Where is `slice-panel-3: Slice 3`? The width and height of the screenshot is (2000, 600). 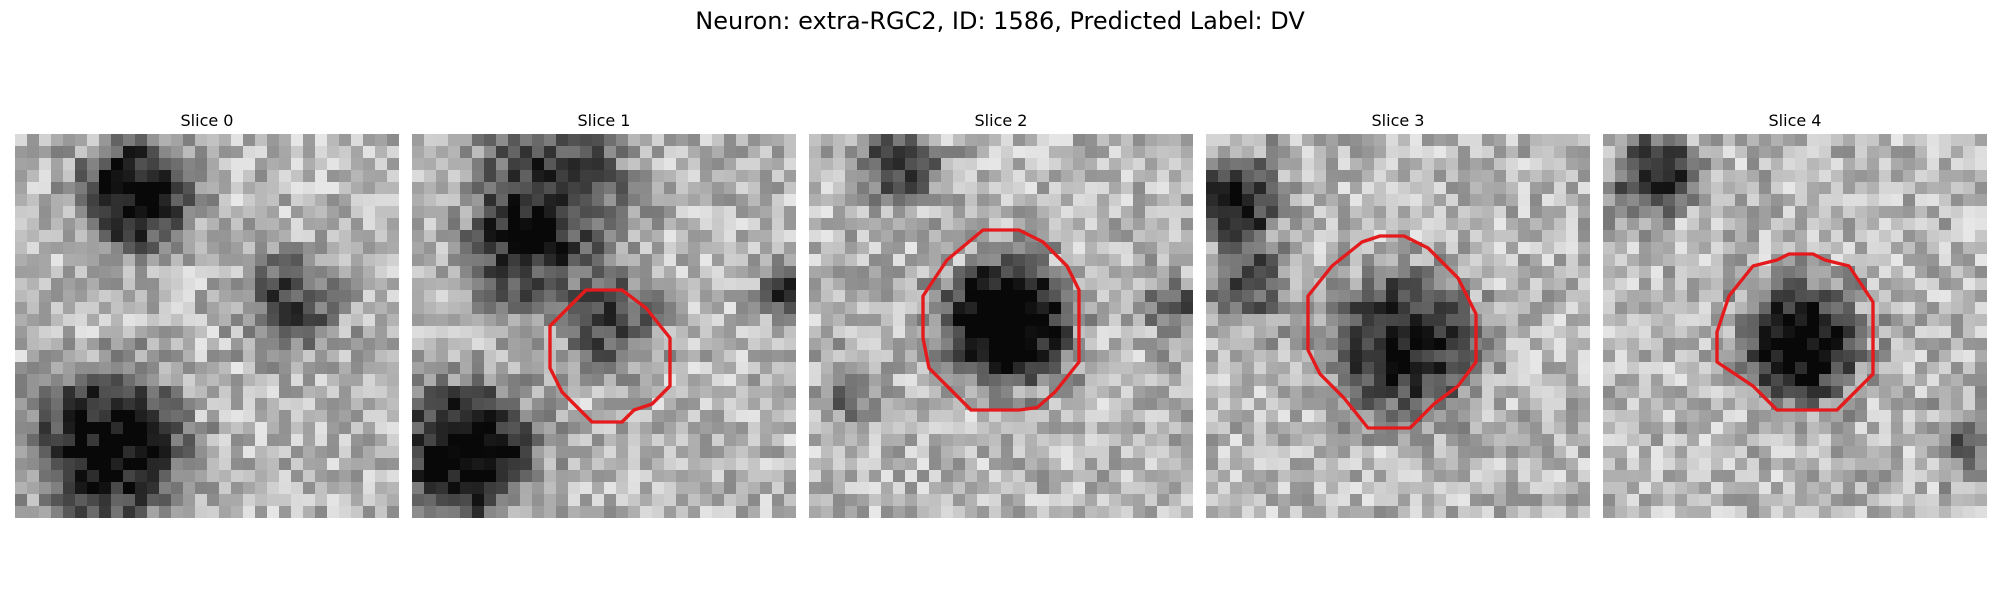 slice-panel-3: Slice 3 is located at coordinates (1398, 313).